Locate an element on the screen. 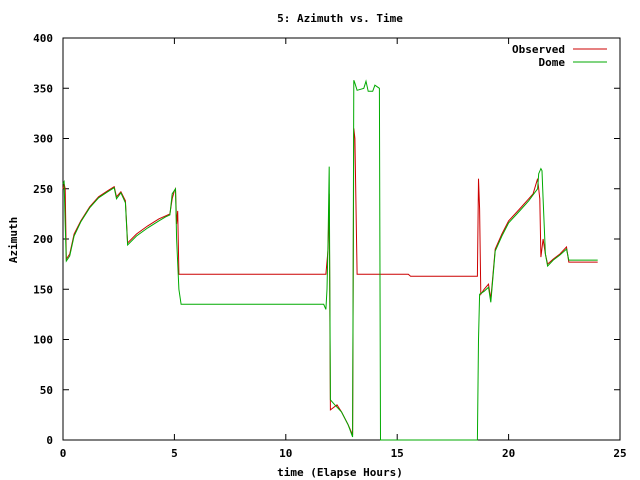 The height and width of the screenshot is (480, 640). legend-label-observed: Observed is located at coordinates (538, 49).